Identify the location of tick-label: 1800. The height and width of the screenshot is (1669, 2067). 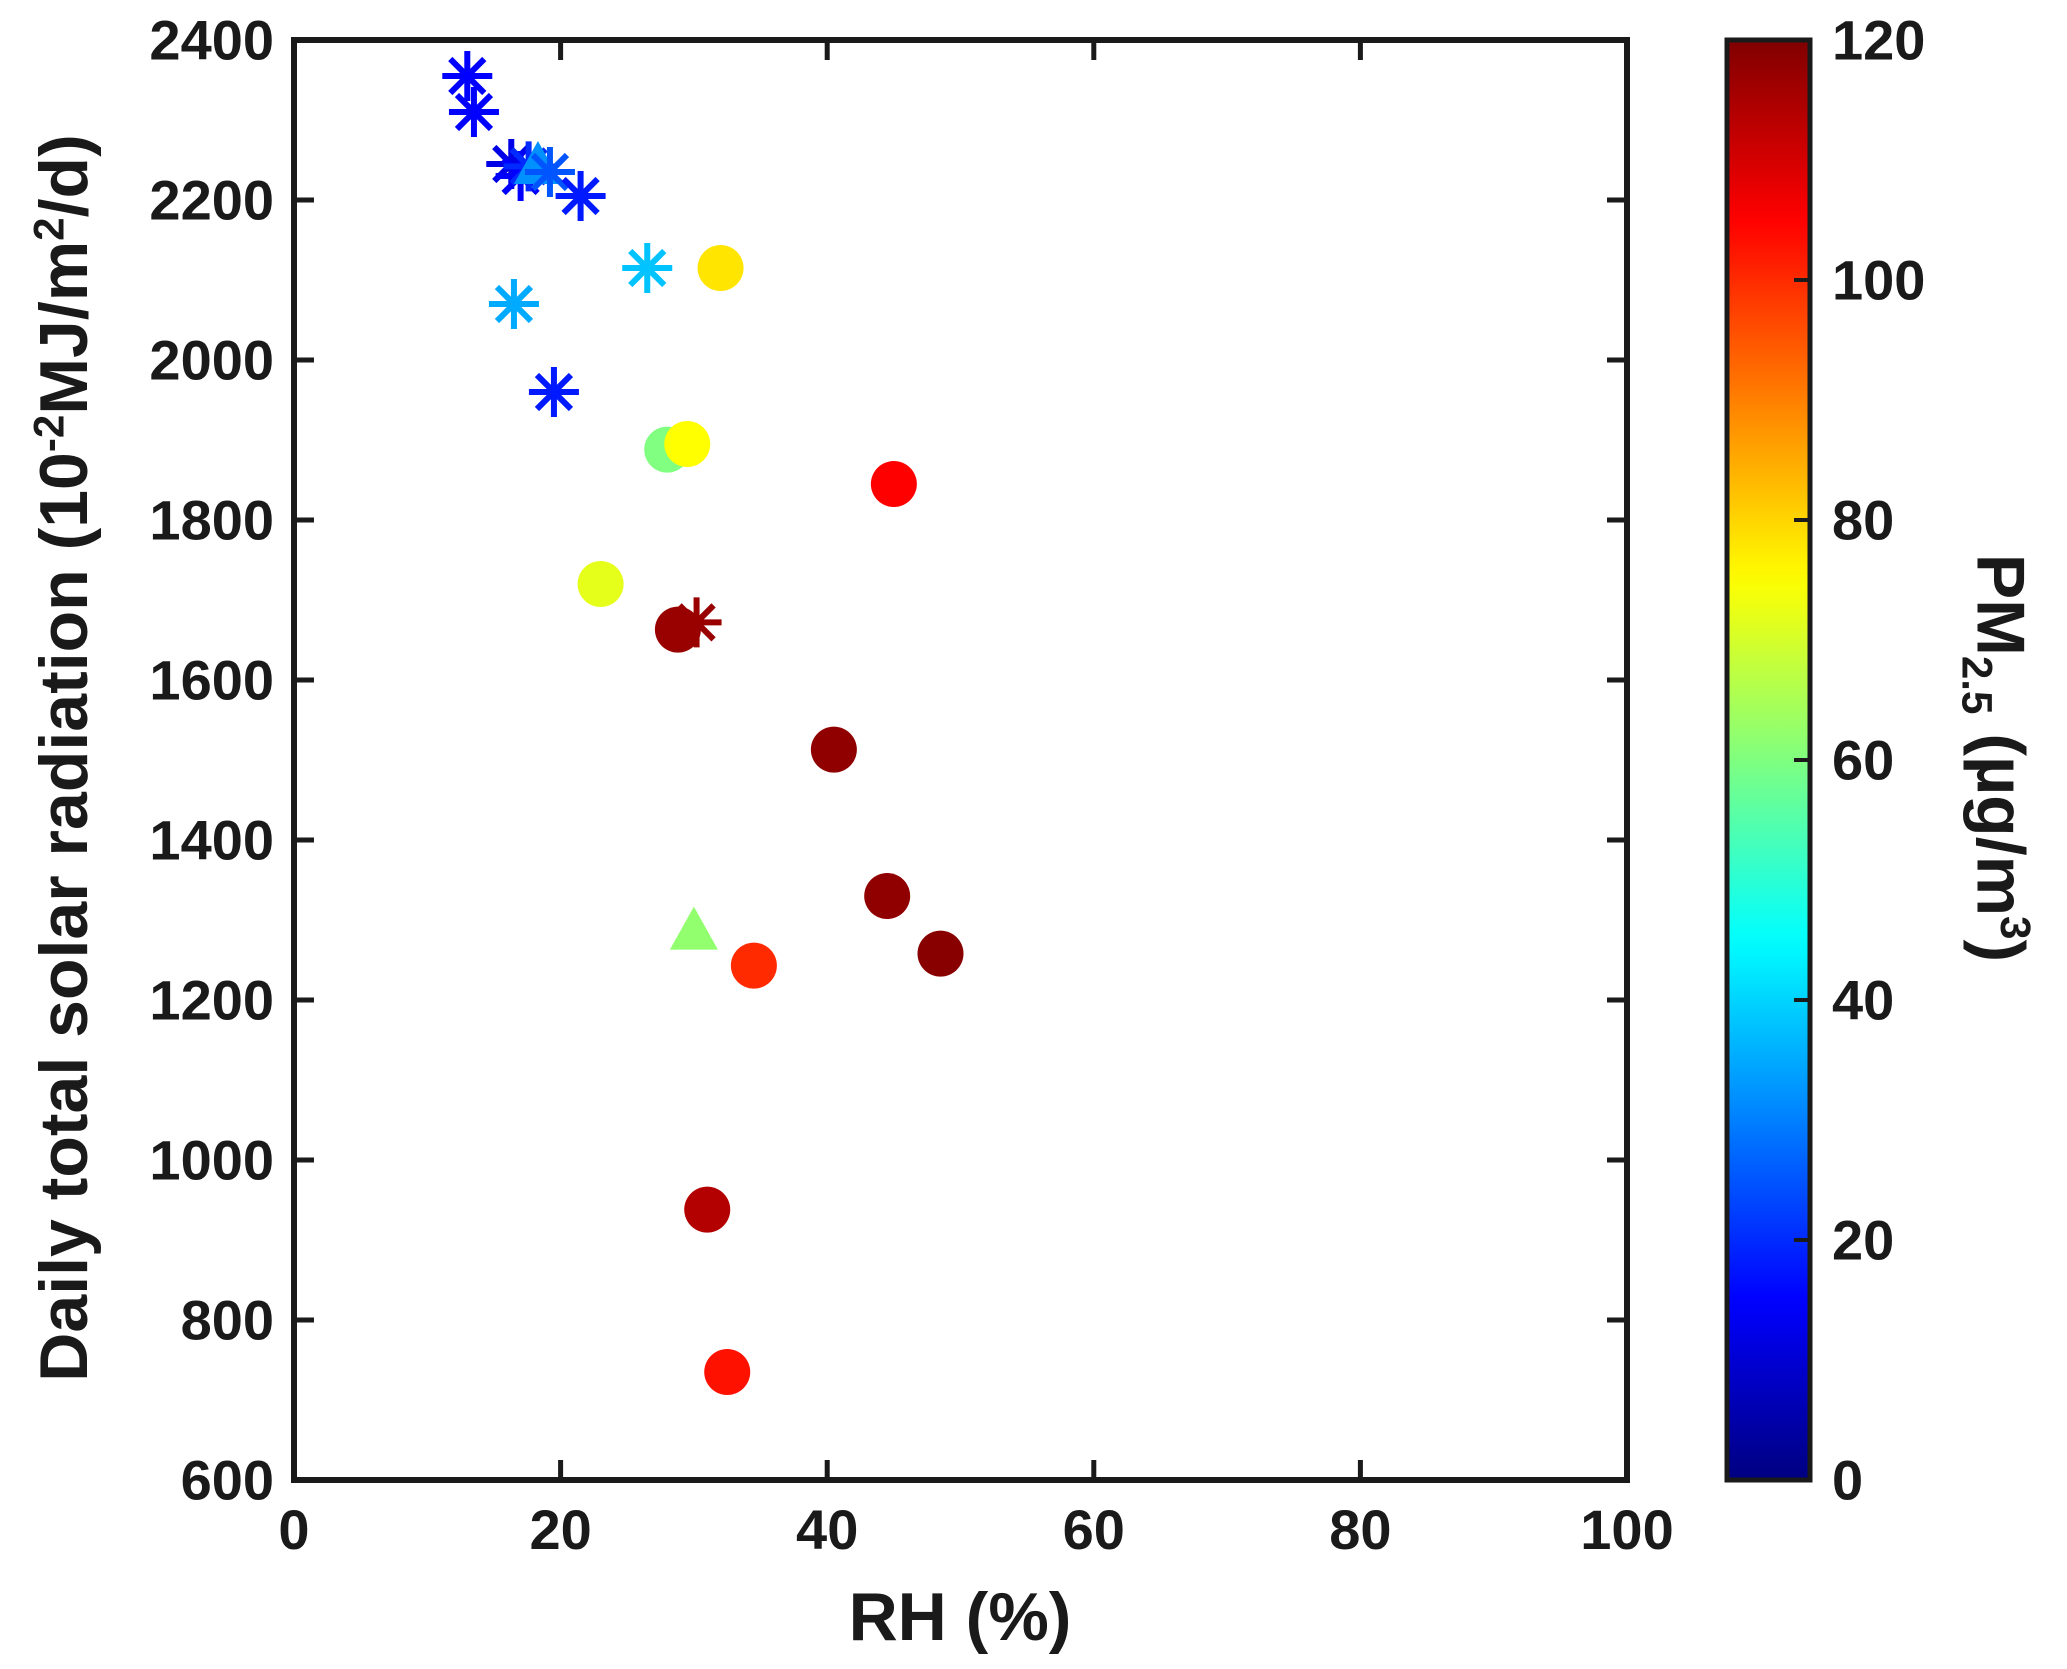
(211, 520).